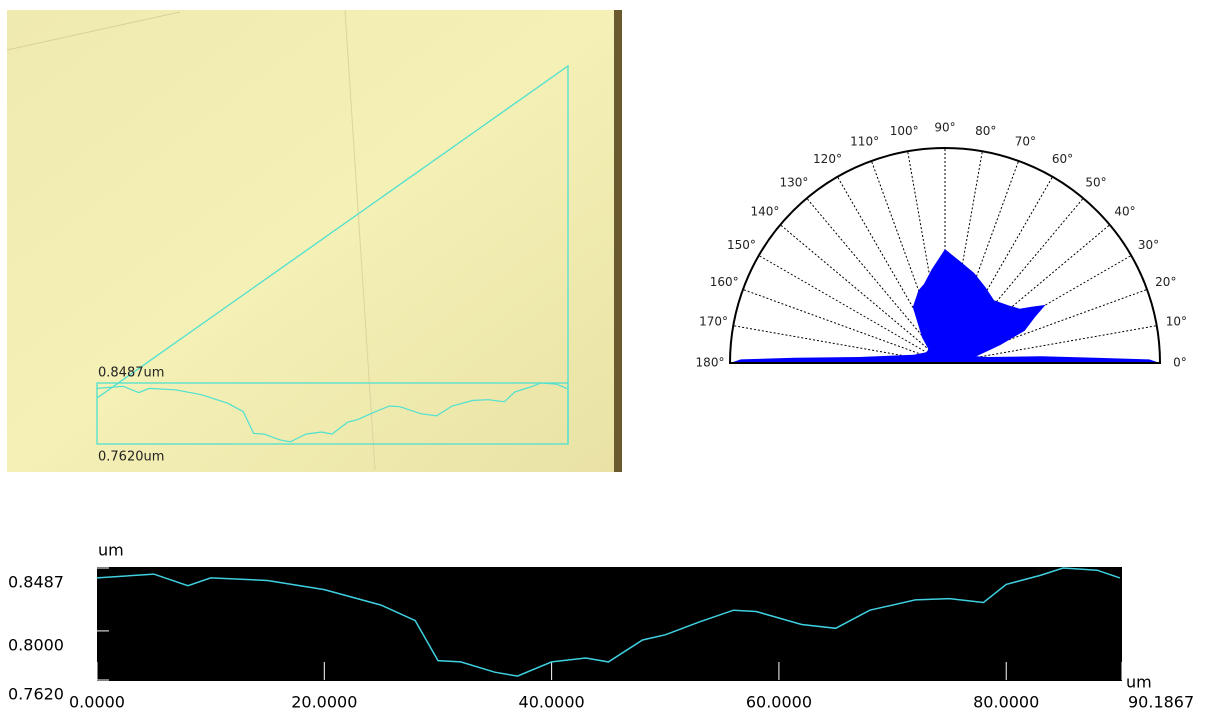  What do you see at coordinates (1165, 282) in the screenshot?
I see `angle-label: 20°` at bounding box center [1165, 282].